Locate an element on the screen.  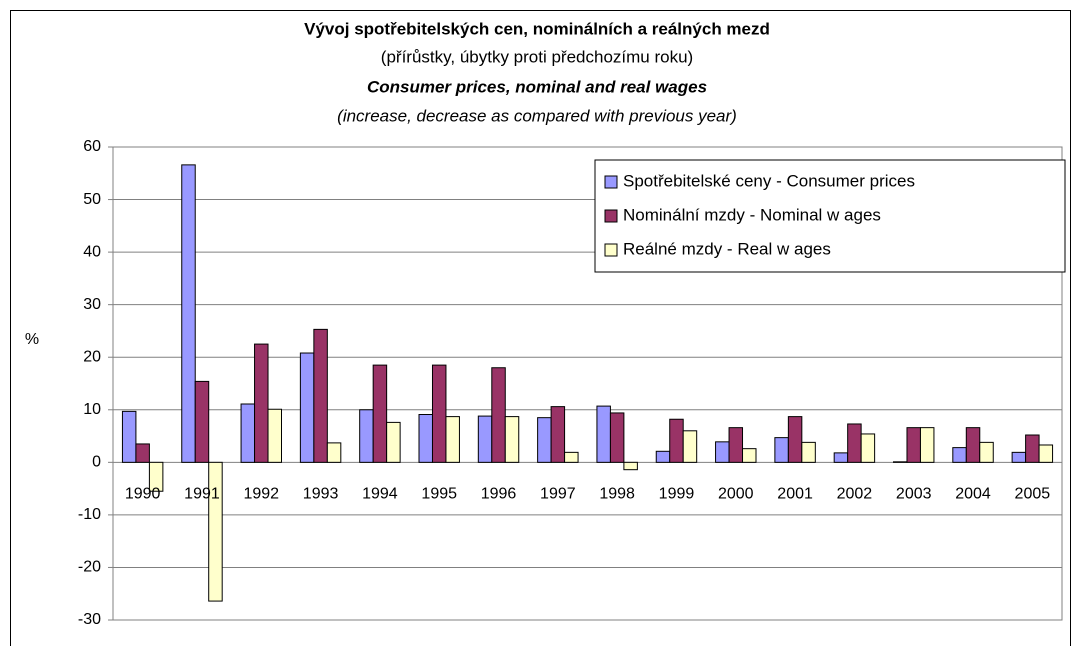
x-tick-label: 2004 is located at coordinates (973, 494).